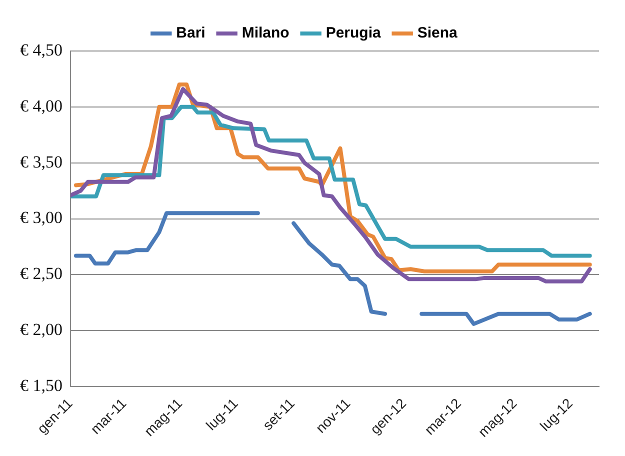 This screenshot has height=456, width=625. Describe the element at coordinates (437, 33) in the screenshot. I see `legend-label: Siena` at that location.